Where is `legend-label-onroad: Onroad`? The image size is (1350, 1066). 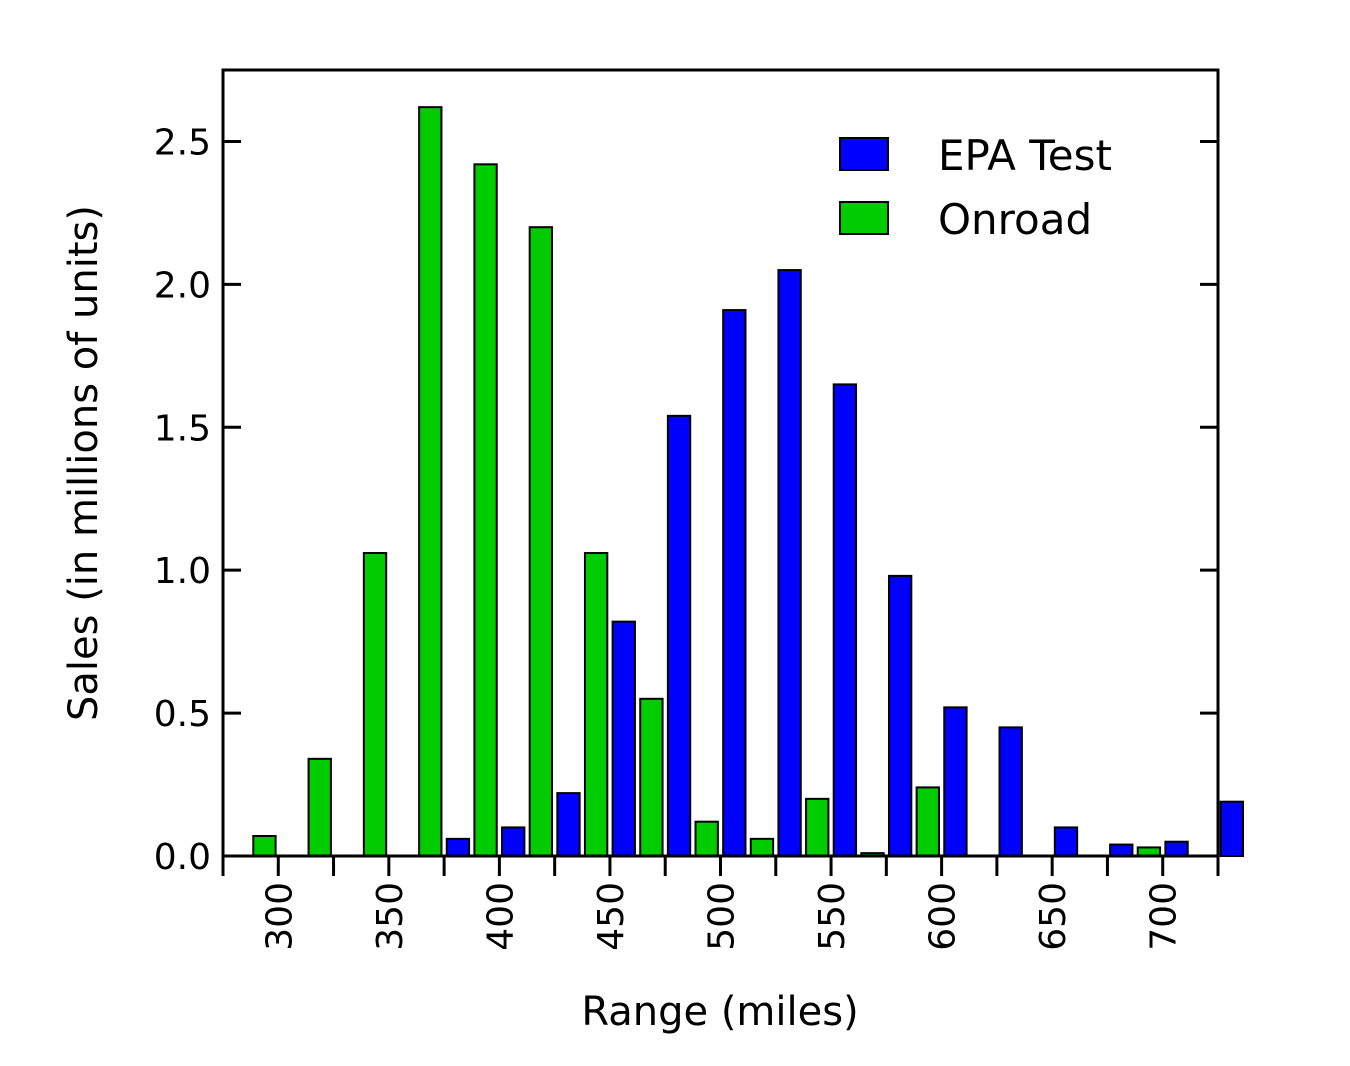
legend-label-onroad: Onroad is located at coordinates (1015, 219).